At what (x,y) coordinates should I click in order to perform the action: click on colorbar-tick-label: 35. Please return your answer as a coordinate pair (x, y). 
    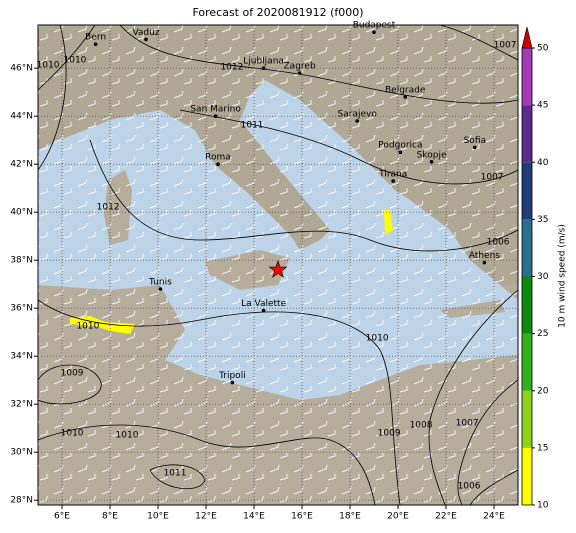
    Looking at the image, I should click on (542, 220).